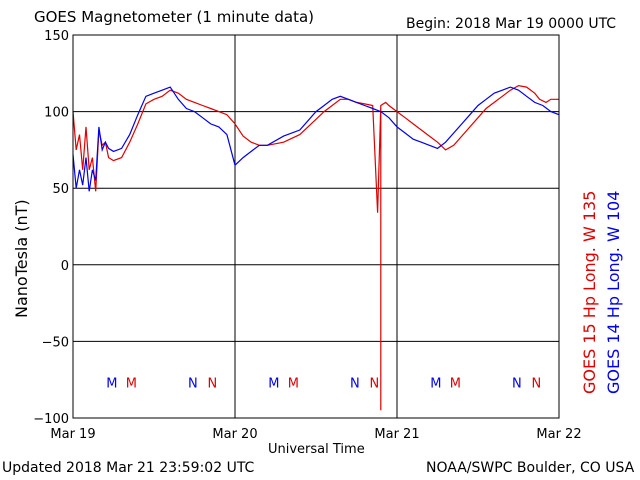 This screenshot has width=640, height=480. I want to click on y-tick-label: 0, so click(65, 266).